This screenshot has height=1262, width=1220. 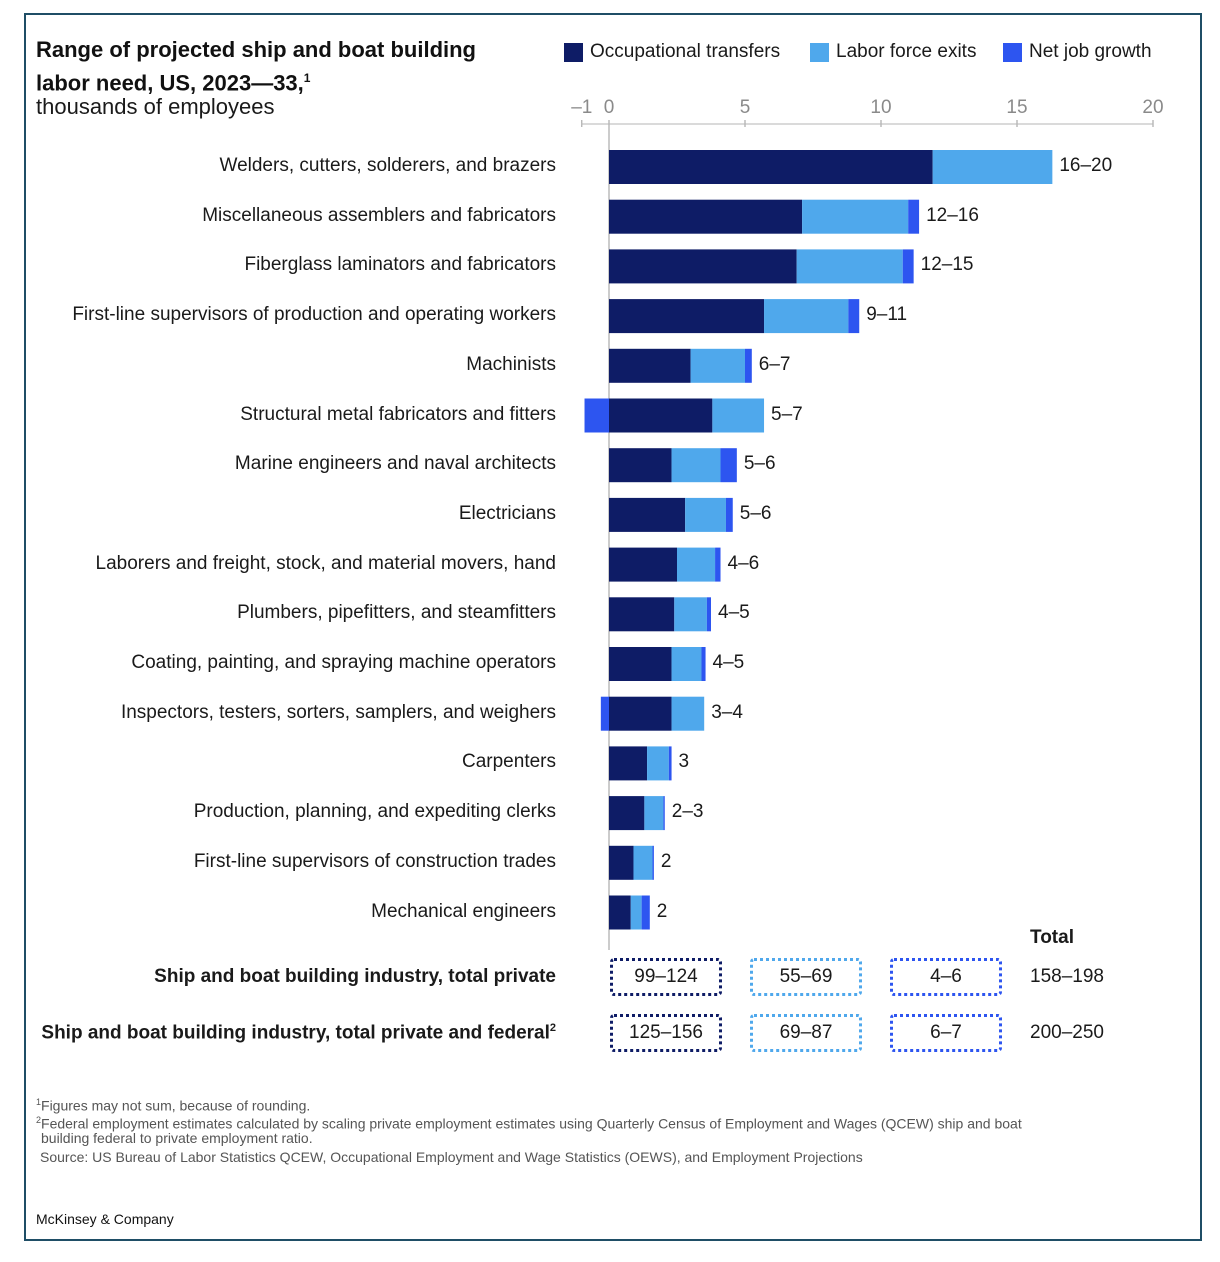 What do you see at coordinates (706, 216) in the screenshot?
I see `bar-occupational-transfers-miscellaneous-assemblers-and-fabricators` at bounding box center [706, 216].